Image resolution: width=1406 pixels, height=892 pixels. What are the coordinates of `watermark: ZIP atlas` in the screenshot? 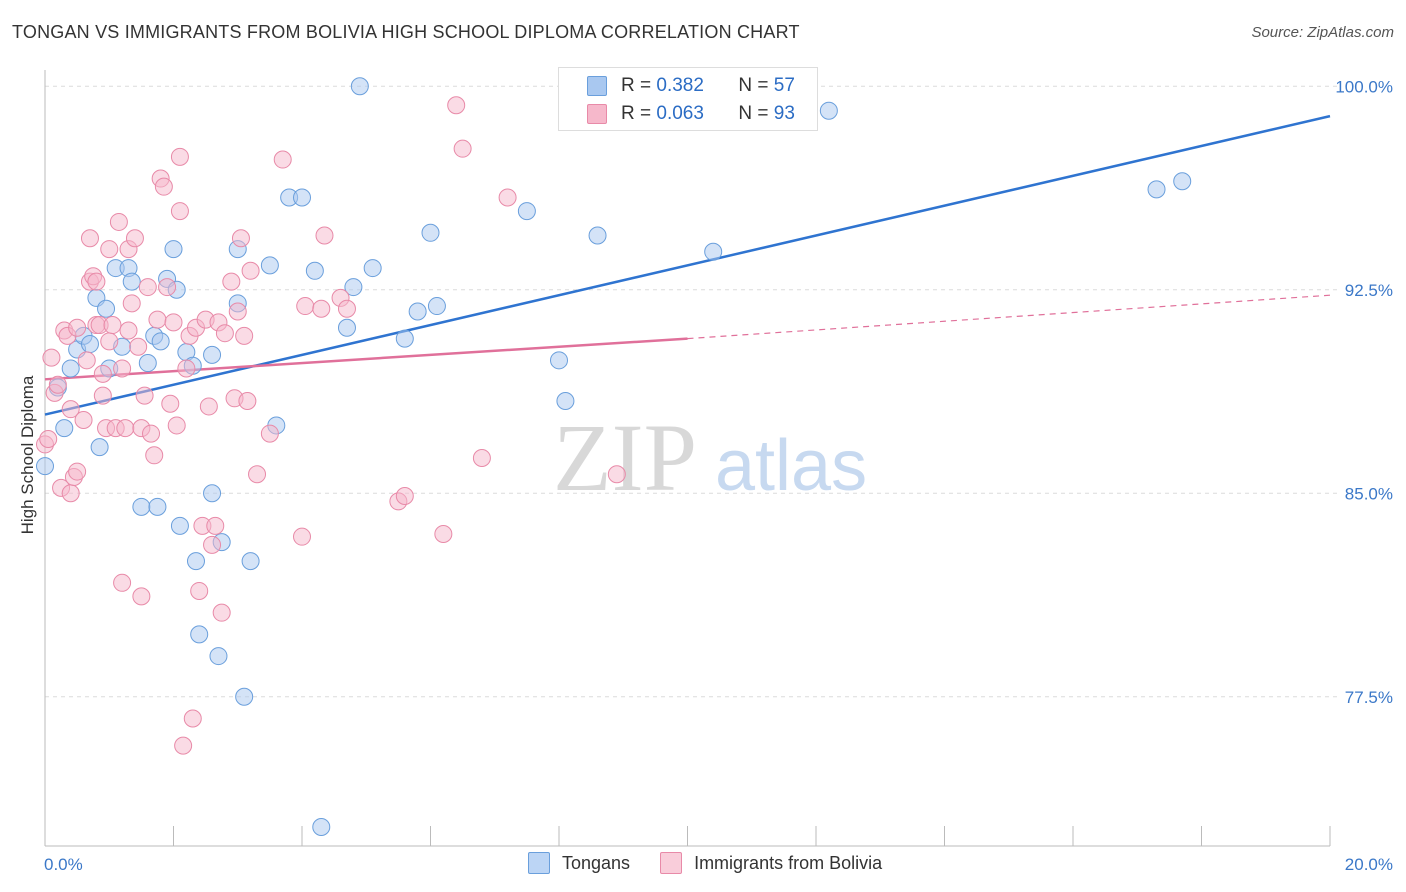 It's located at (710, 457).